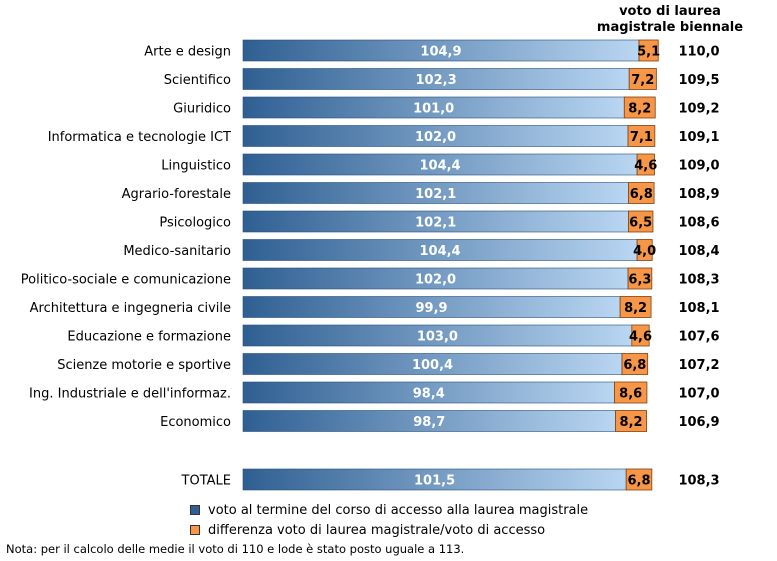  Describe the element at coordinates (195, 223) in the screenshot. I see `category-label: Psicologico` at that location.